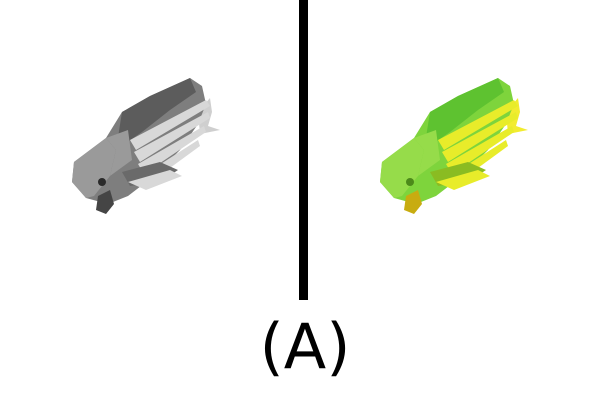  Describe the element at coordinates (303, 150) in the screenshot. I see `divider-line` at that location.